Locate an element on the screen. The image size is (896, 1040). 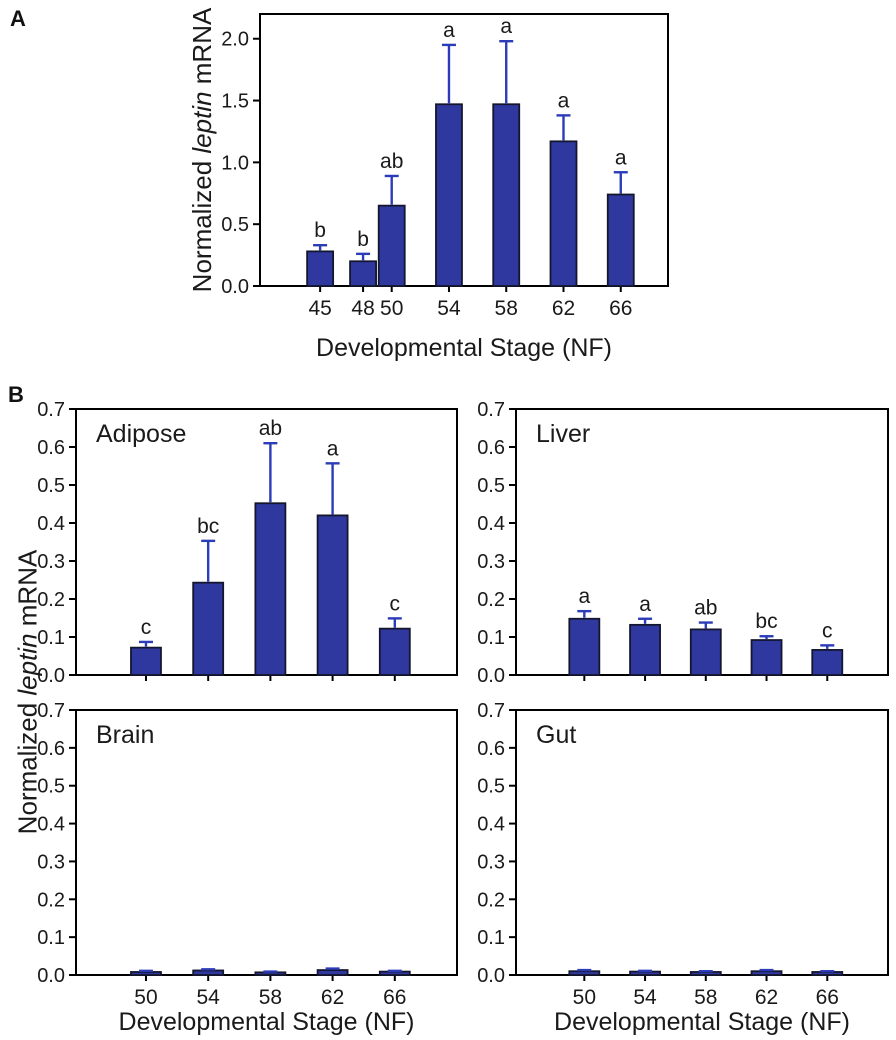
svg-text: 1.5 is located at coordinates (235, 102).